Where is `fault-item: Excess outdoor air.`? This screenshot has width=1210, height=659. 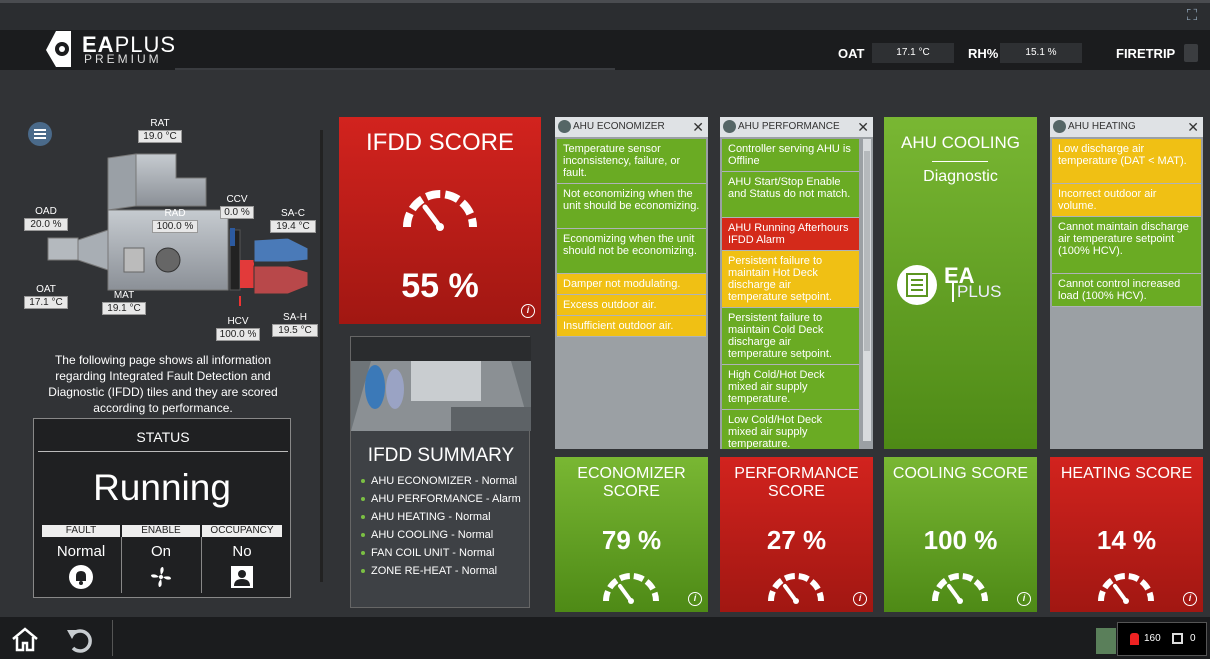
fault-item: Excess outdoor air. is located at coordinates (631, 305).